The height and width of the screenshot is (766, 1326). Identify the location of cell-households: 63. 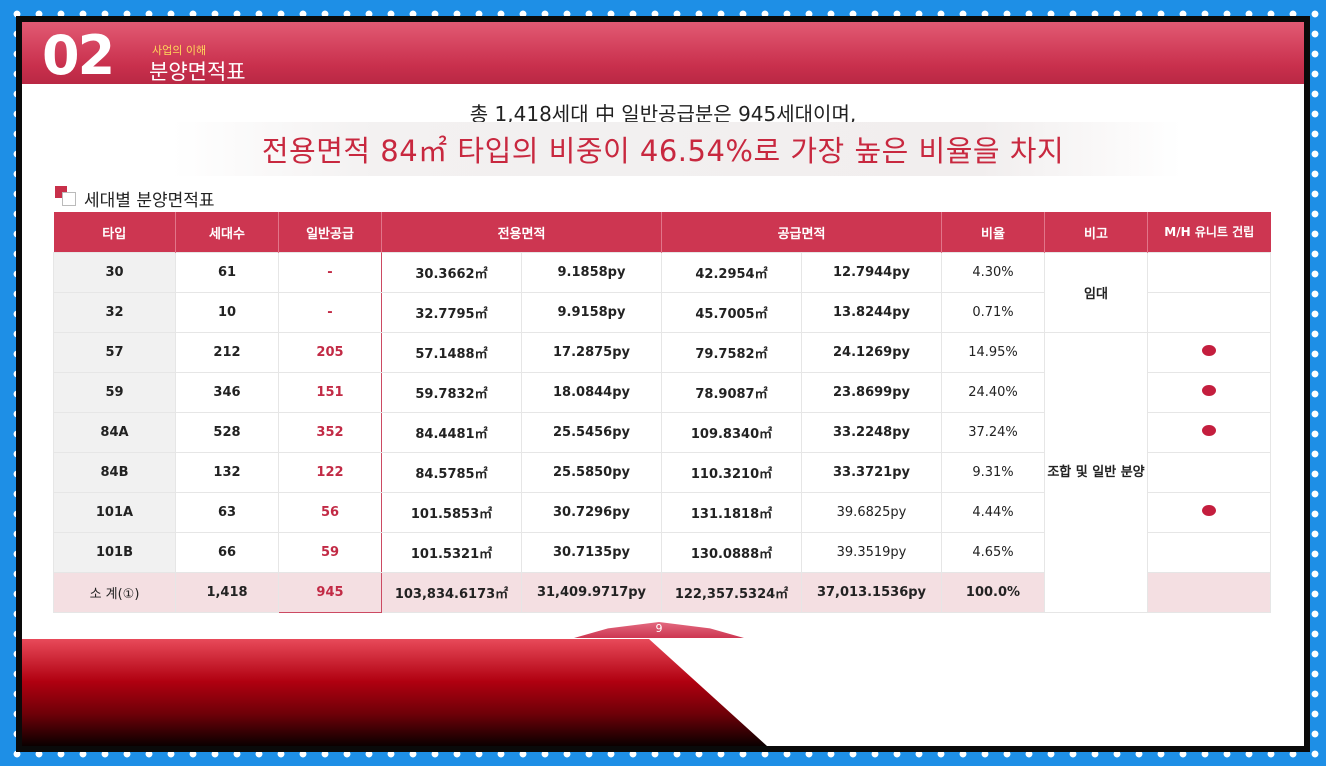
(227, 512).